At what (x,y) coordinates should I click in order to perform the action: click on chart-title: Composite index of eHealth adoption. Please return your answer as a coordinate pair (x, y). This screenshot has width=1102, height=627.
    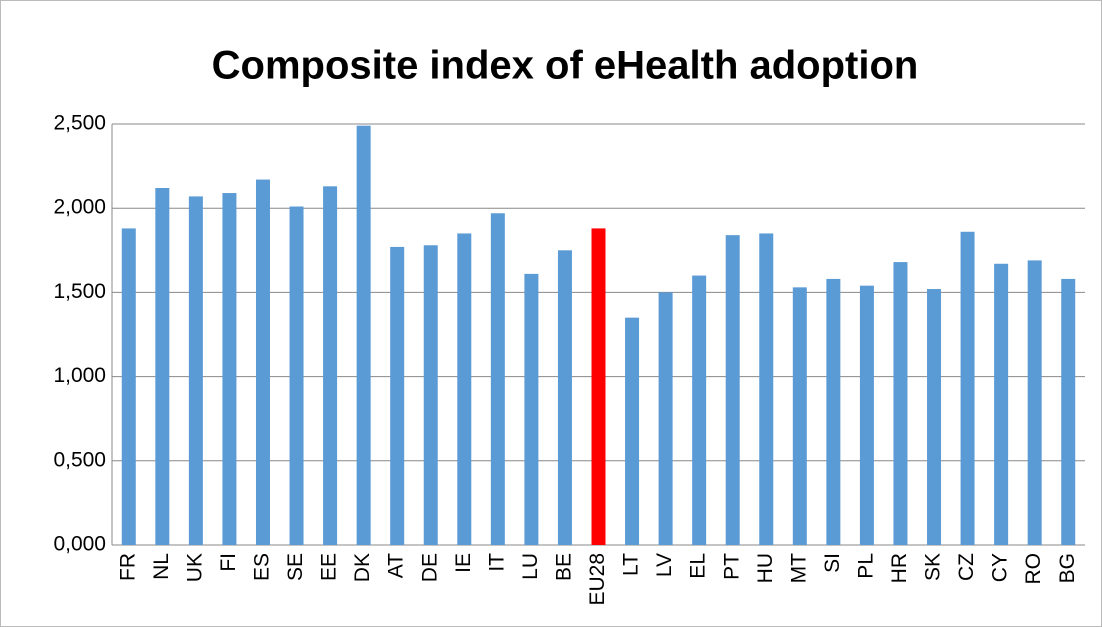
    Looking at the image, I should click on (565, 66).